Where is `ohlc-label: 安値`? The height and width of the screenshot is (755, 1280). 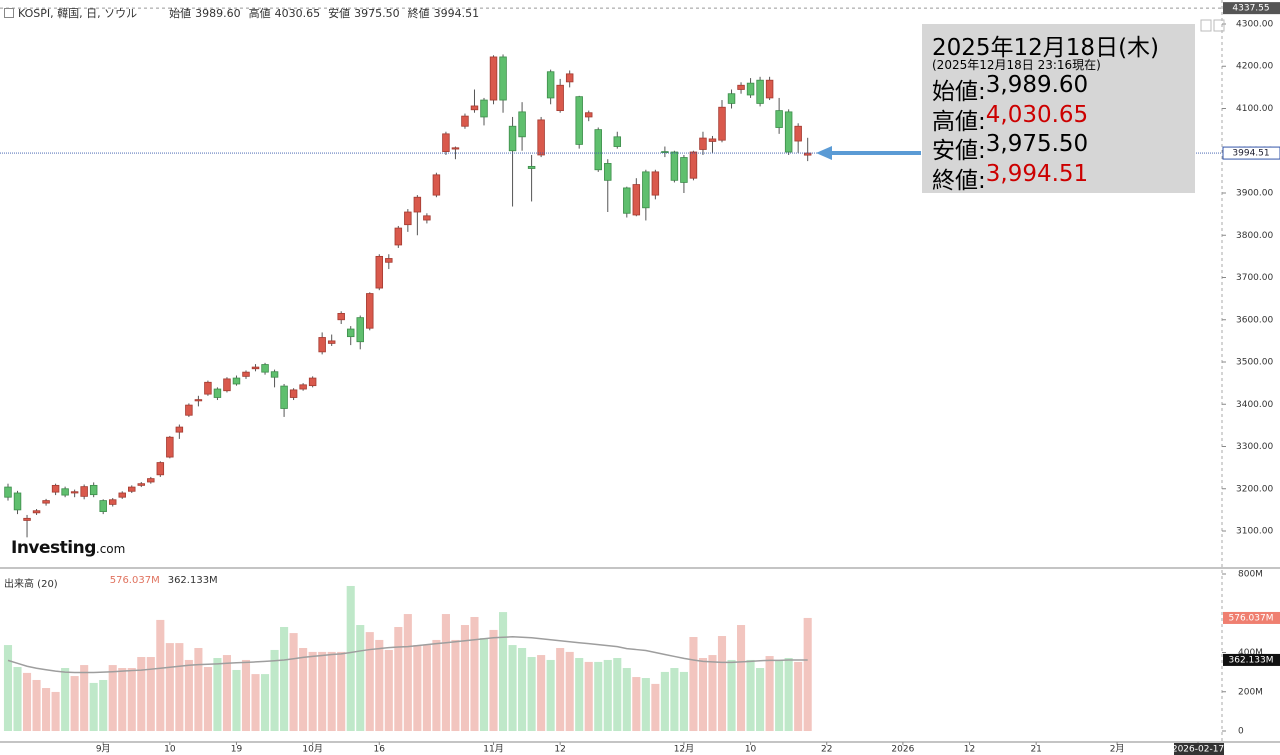 ohlc-label: 安値 is located at coordinates (339, 13).